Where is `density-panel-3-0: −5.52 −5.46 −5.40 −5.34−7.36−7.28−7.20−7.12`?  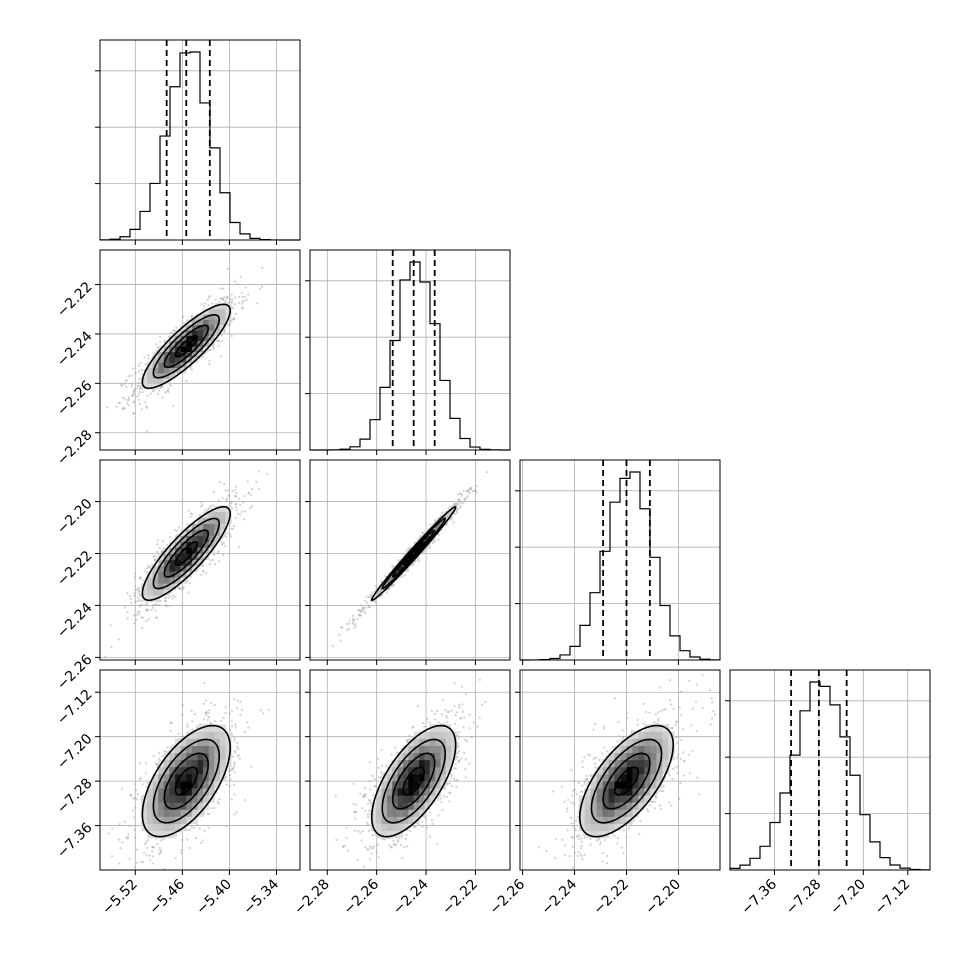 density-panel-3-0: −5.52 −5.46 −5.40 −5.34−7.36−7.28−7.20−7.12 is located at coordinates (177, 793).